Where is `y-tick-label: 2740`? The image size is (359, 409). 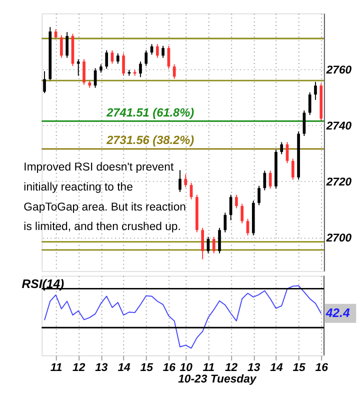 y-tick-label: 2740 is located at coordinates (338, 126).